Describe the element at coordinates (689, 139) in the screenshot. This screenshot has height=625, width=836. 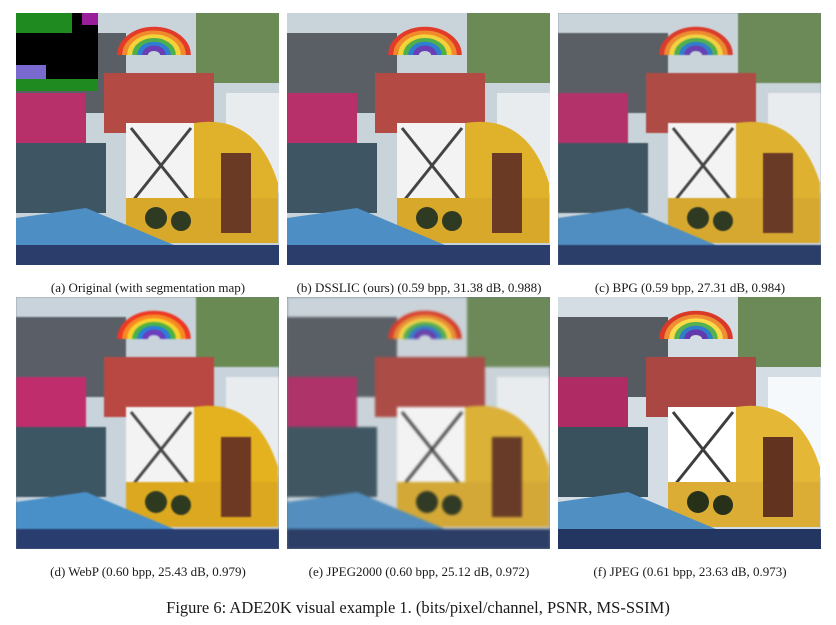
I see `panel-bpg` at that location.